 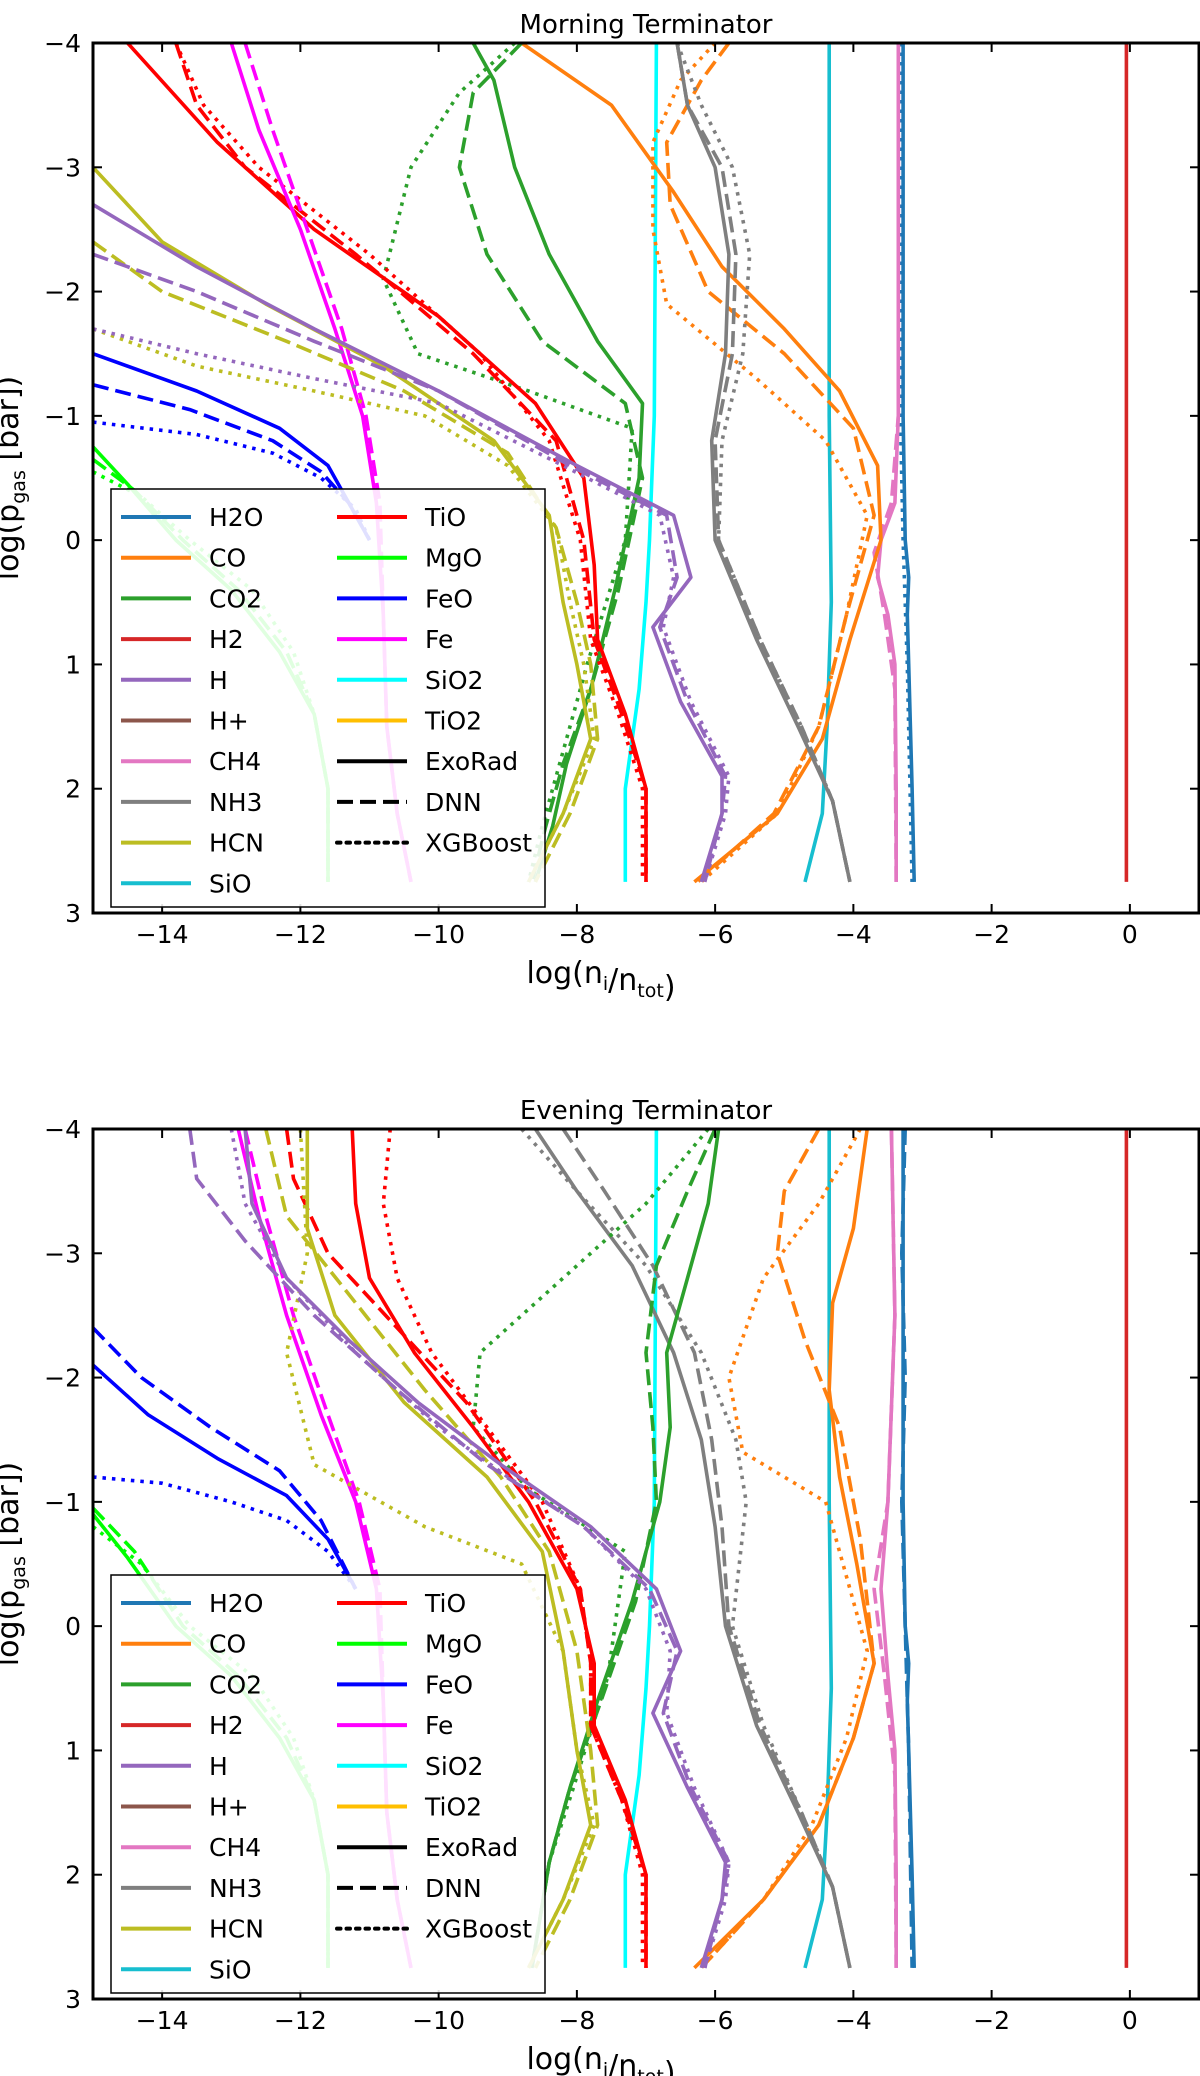 I want to click on series-sio-exorad, so click(x=818, y=1549).